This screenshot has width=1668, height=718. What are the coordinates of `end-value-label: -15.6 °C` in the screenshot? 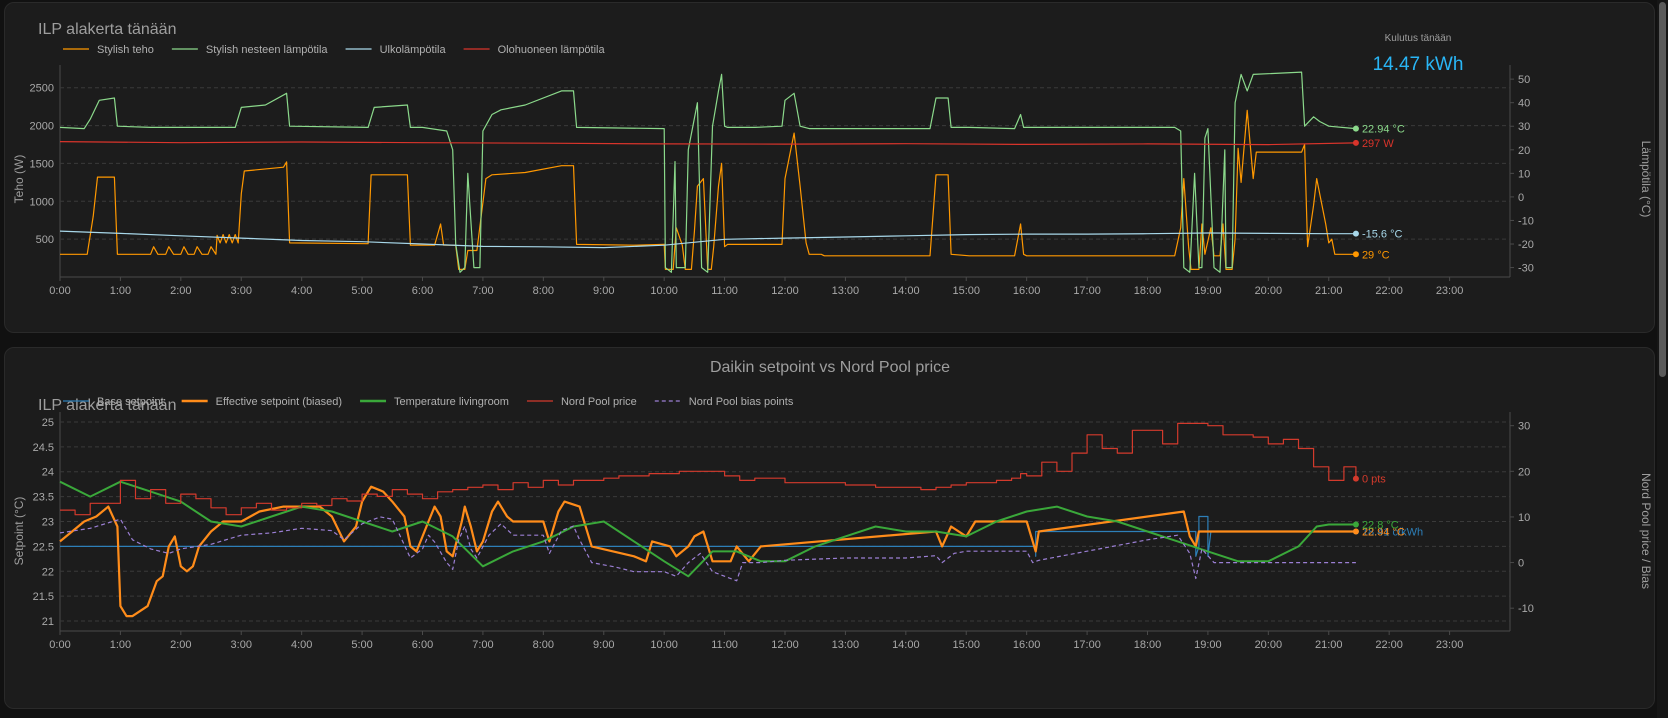 It's located at (1382, 235).